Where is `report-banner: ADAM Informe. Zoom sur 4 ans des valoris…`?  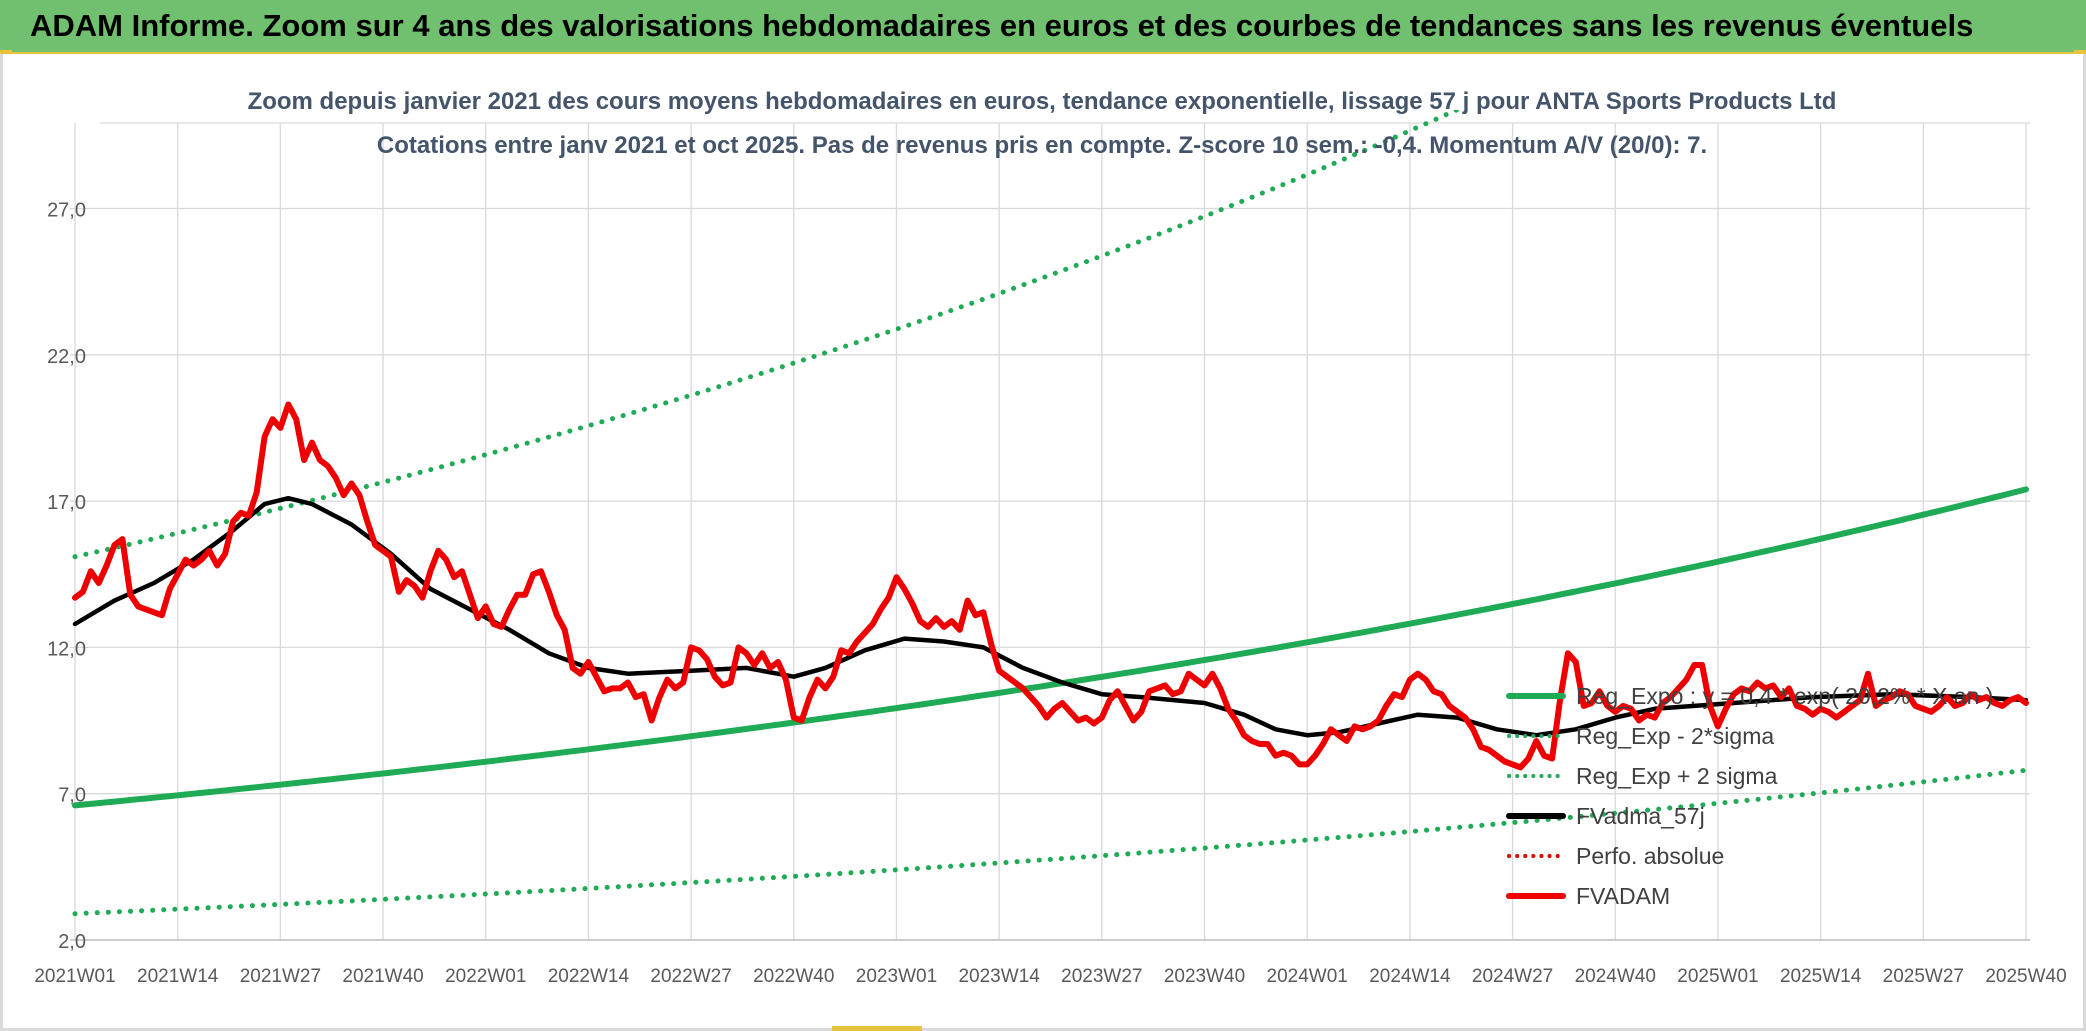 report-banner: ADAM Informe. Zoom sur 4 ans des valoris… is located at coordinates (1043, 27).